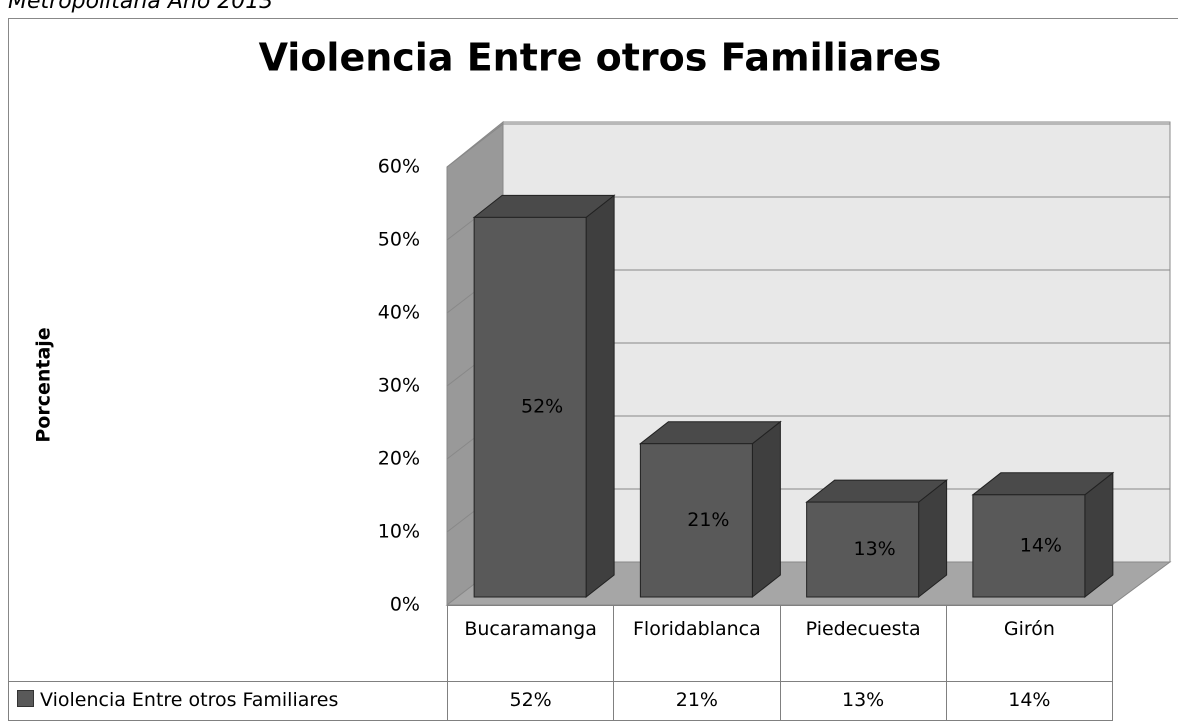 The image size is (1178, 721). What do you see at coordinates (1029, 643) in the screenshot?
I see `category-cell: Girón` at bounding box center [1029, 643].